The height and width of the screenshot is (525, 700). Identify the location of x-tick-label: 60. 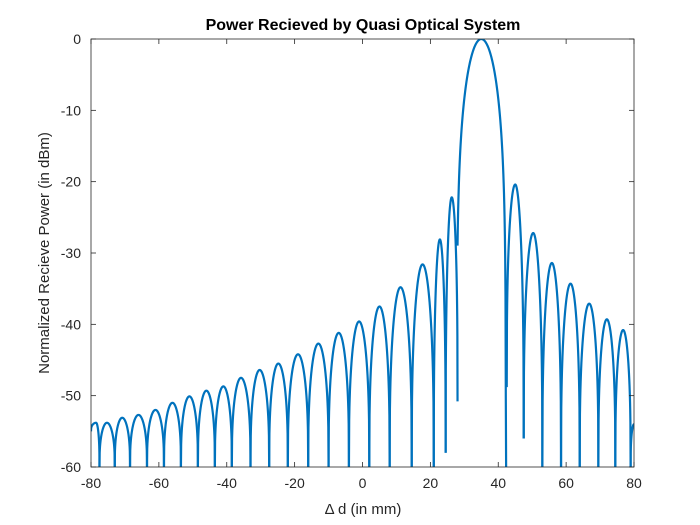
(566, 483).